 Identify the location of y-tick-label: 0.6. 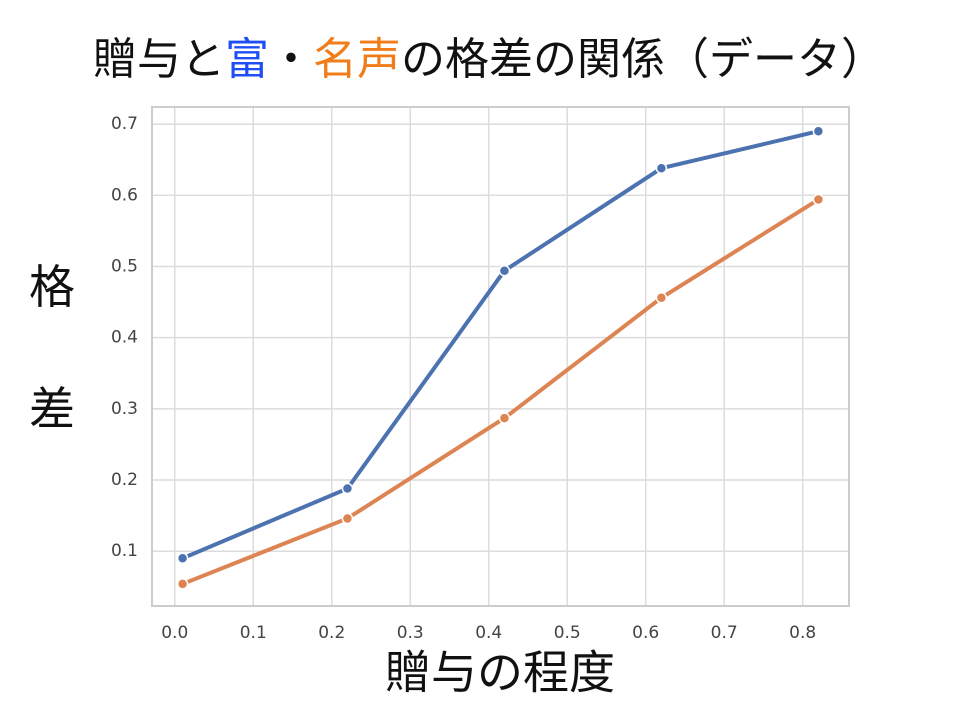
(124, 195).